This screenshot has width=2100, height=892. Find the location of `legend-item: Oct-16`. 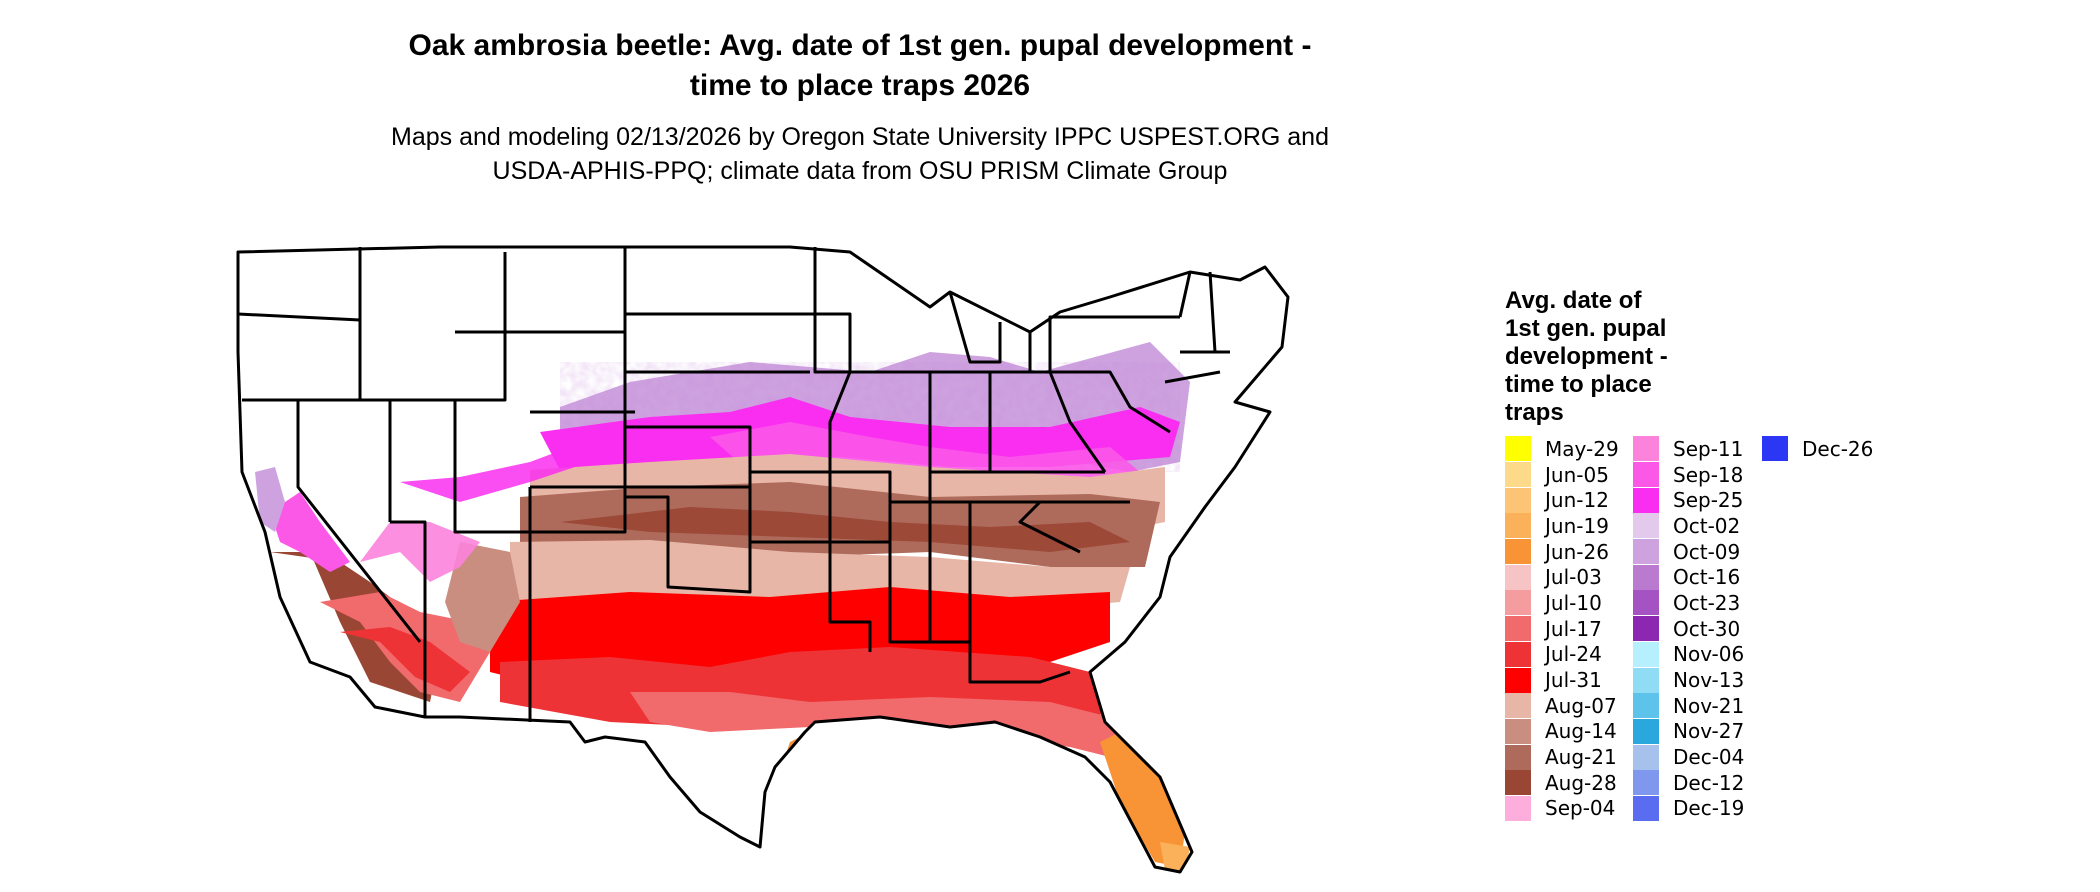

legend-item: Oct-16 is located at coordinates (1688, 577).